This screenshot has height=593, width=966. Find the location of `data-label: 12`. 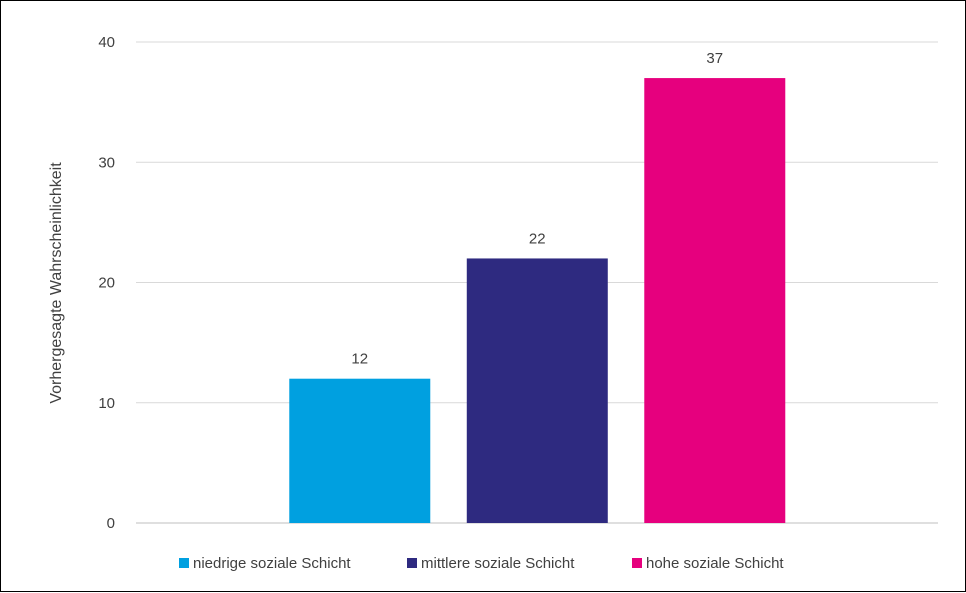

data-label: 12 is located at coordinates (359, 359).